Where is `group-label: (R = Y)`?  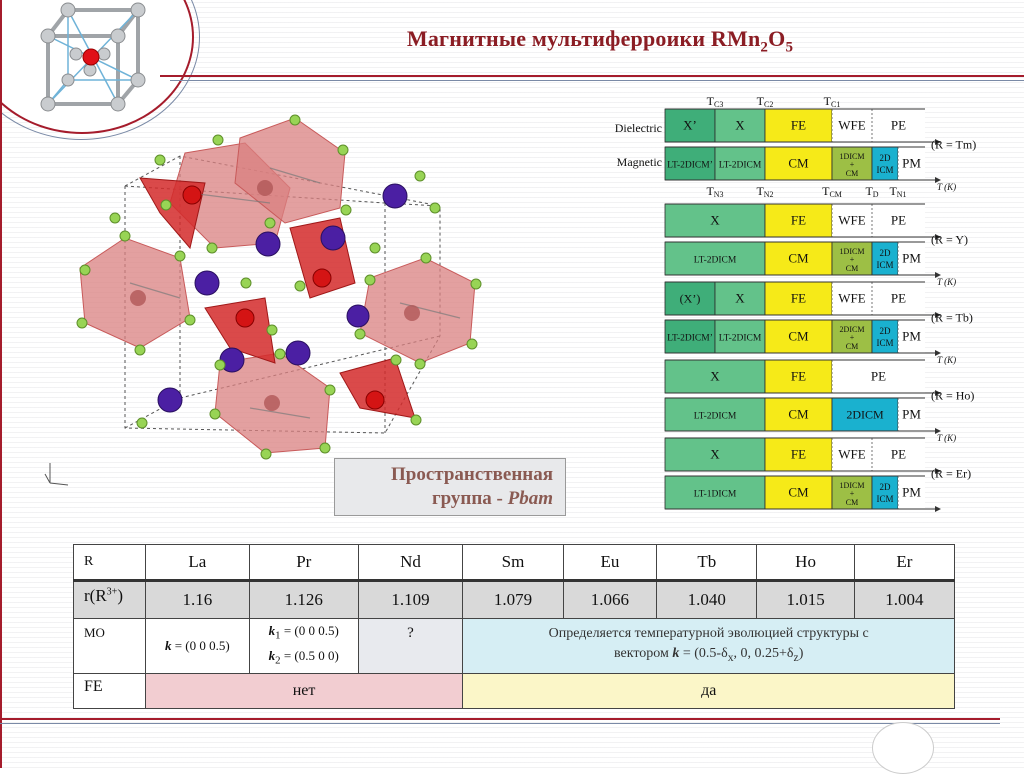 group-label: (R = Y) is located at coordinates (949, 240).